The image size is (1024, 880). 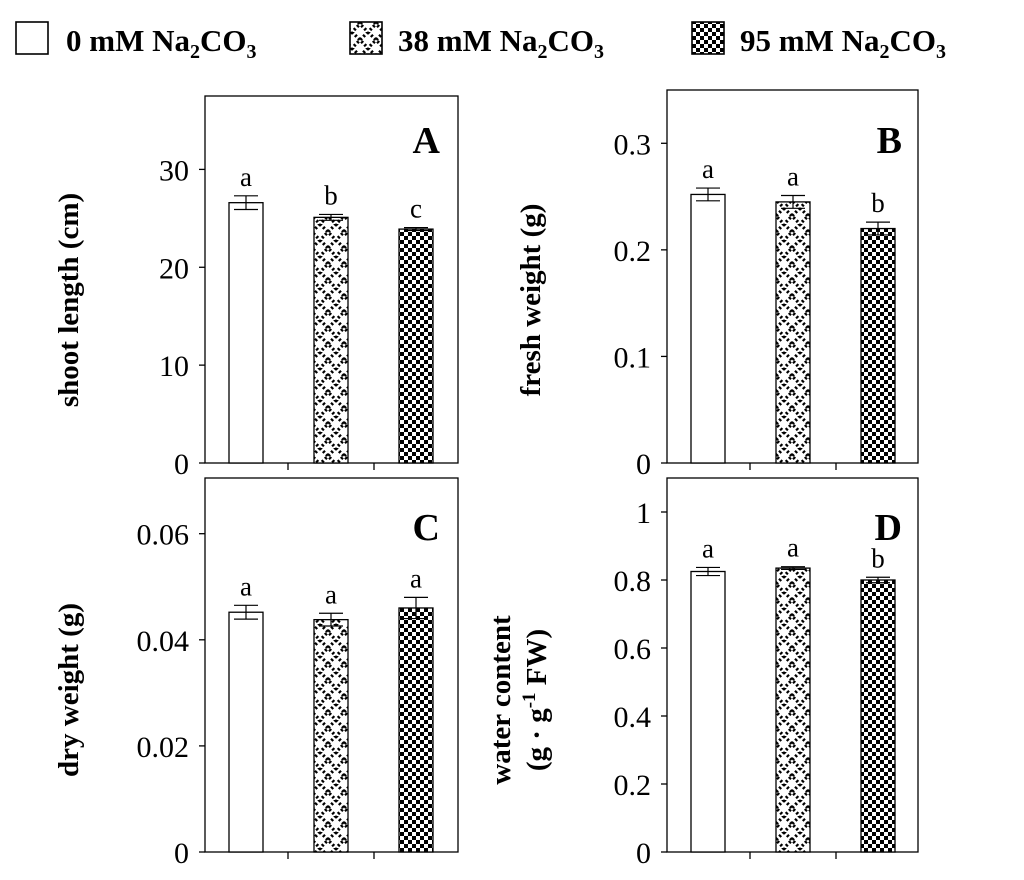 What do you see at coordinates (331, 195) in the screenshot?
I see `panel-a-sig-letter: b` at bounding box center [331, 195].